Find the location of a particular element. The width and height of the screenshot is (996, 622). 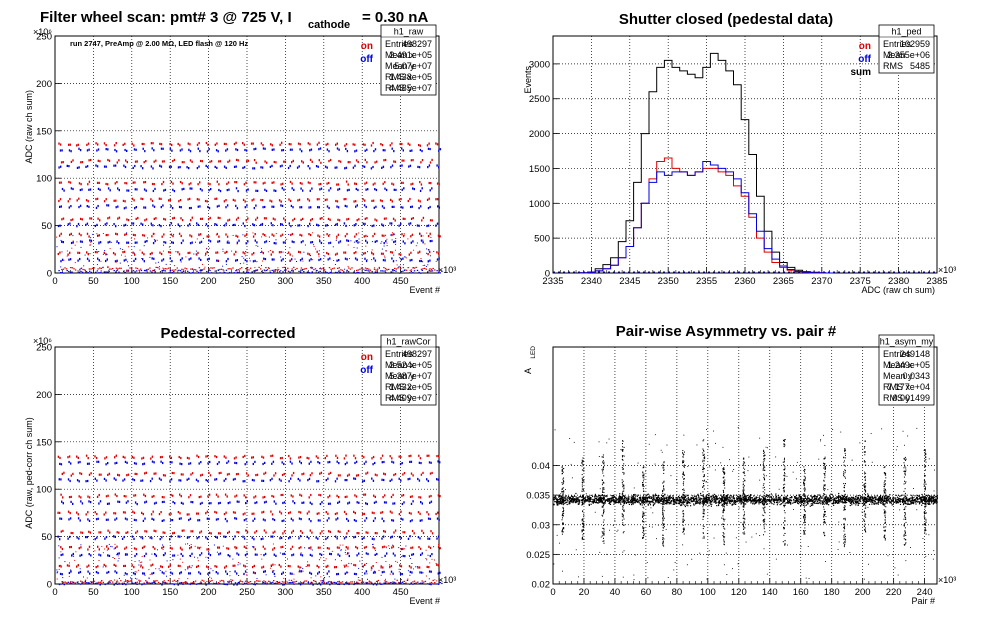

x-tick-label: 250 is located at coordinates (247, 592).